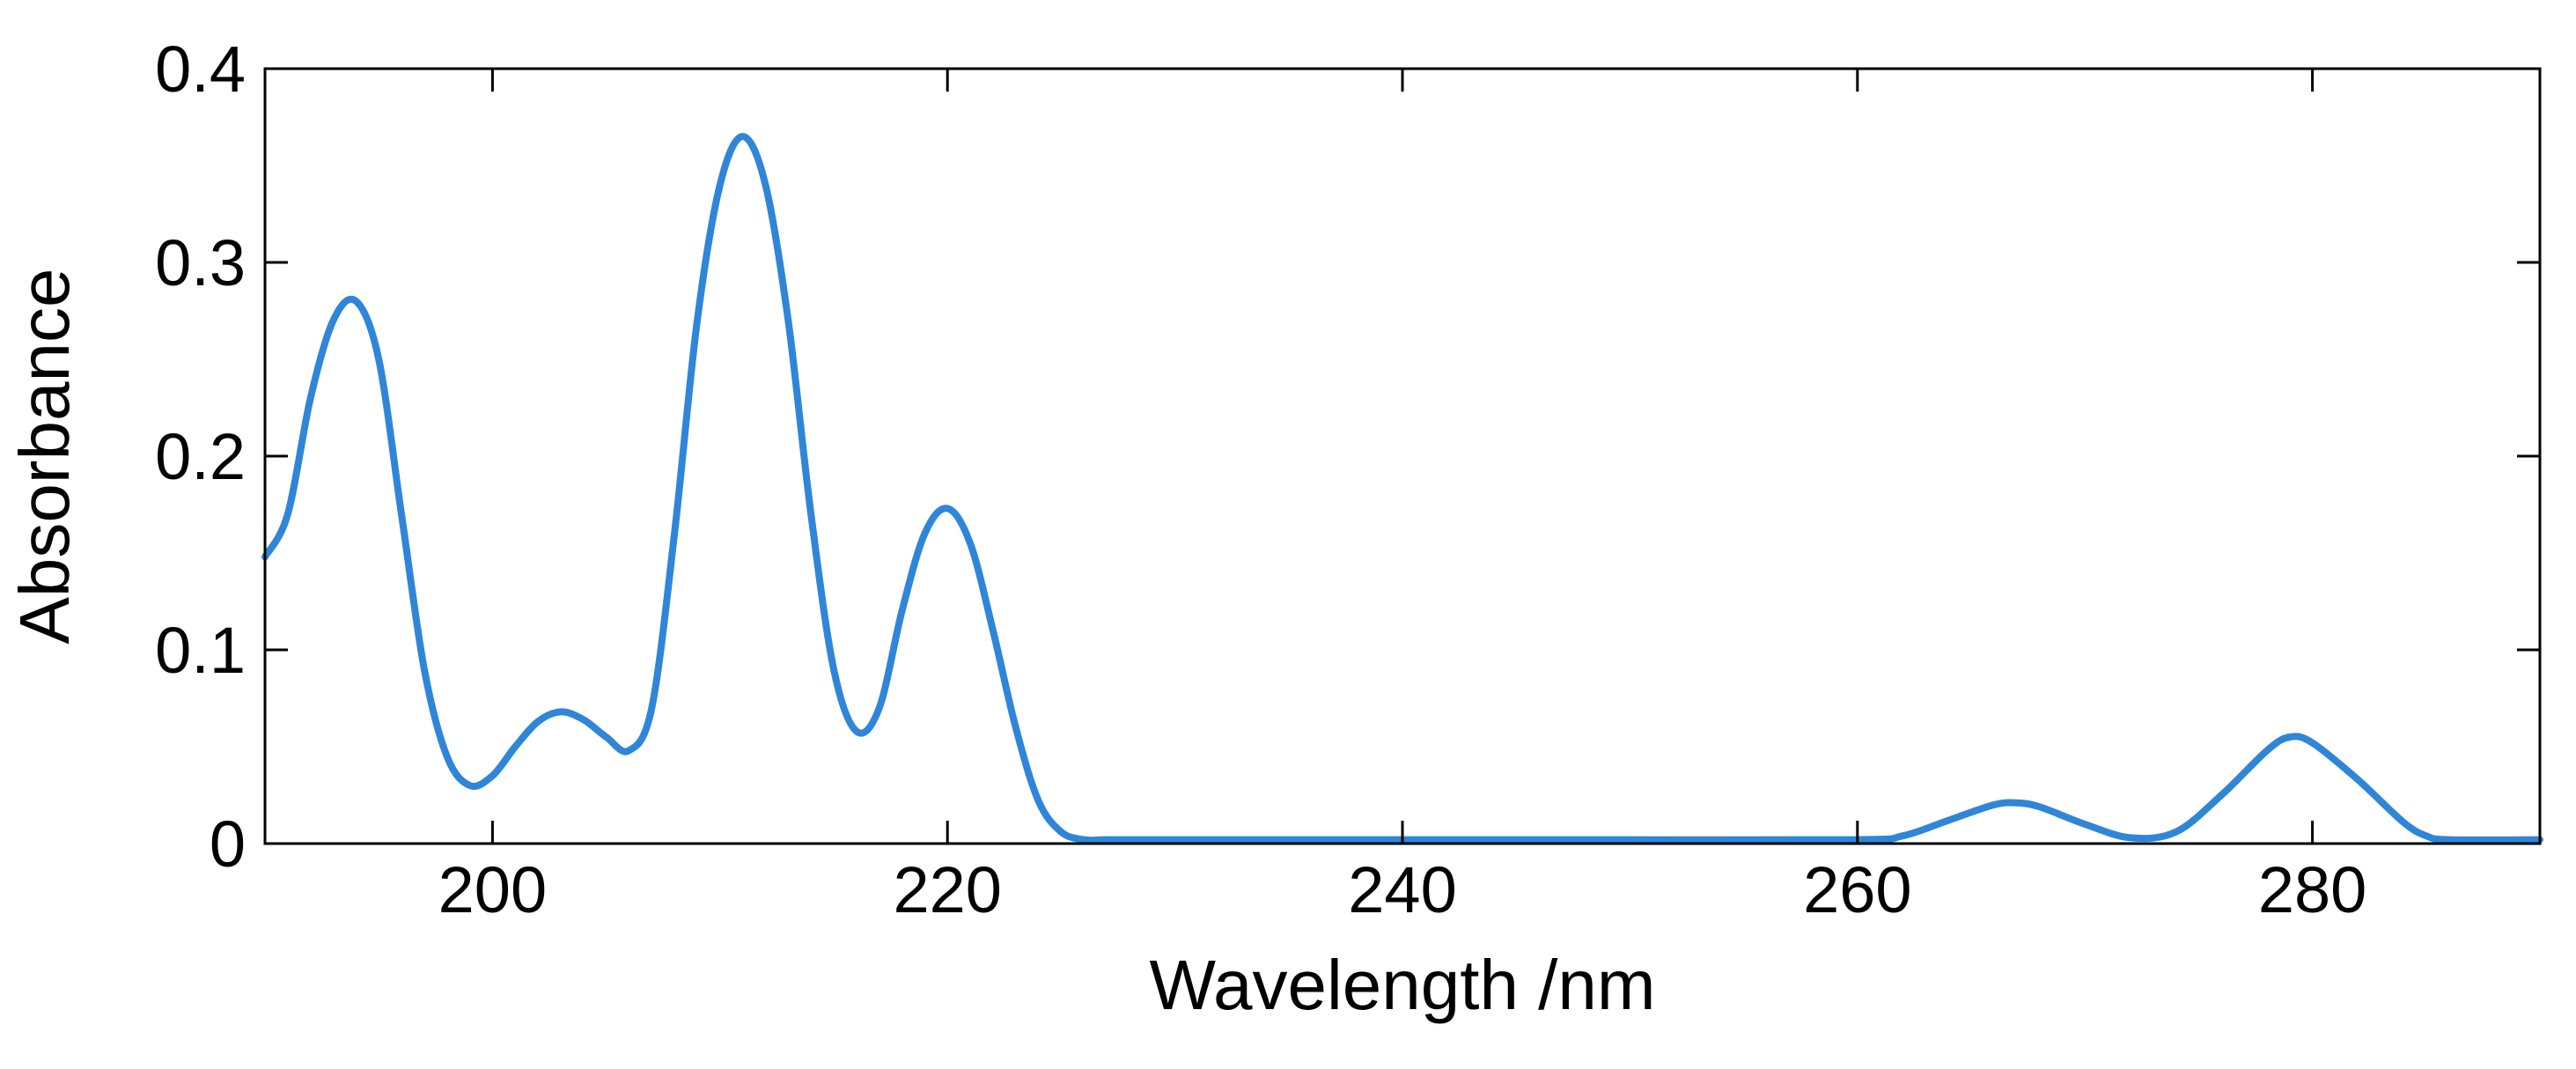  Describe the element at coordinates (201, 457) in the screenshot. I see `y-tick-label: 0.2` at that location.